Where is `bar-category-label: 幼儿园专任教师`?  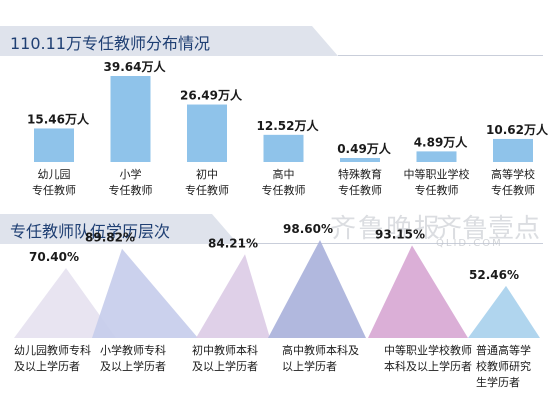 bar-category-label: 幼儿园专任教师 is located at coordinates (54, 182).